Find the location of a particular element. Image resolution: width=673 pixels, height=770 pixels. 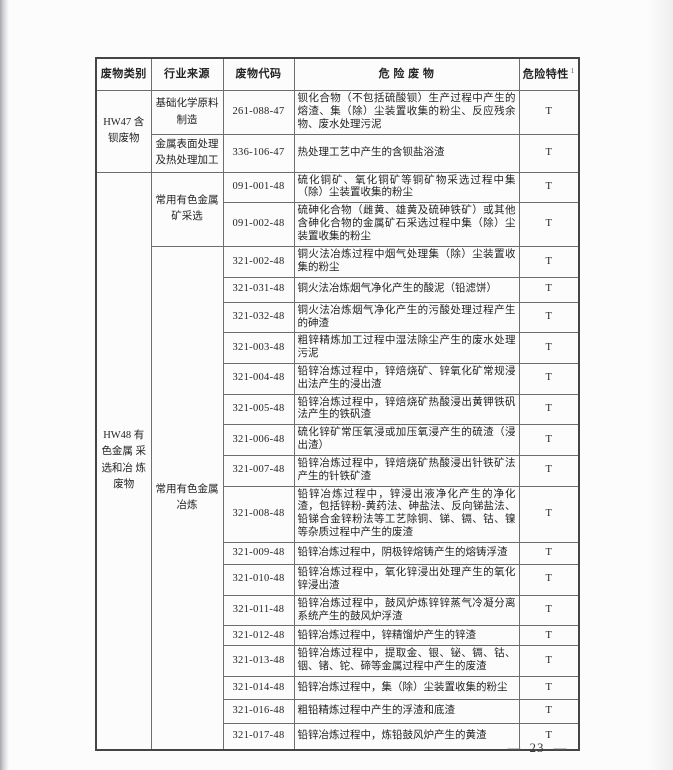

waste-desc-cell: 硫化锌矿常压氧浸或加压氧浸产生的硫渣（浸出渣） is located at coordinates (406, 440).